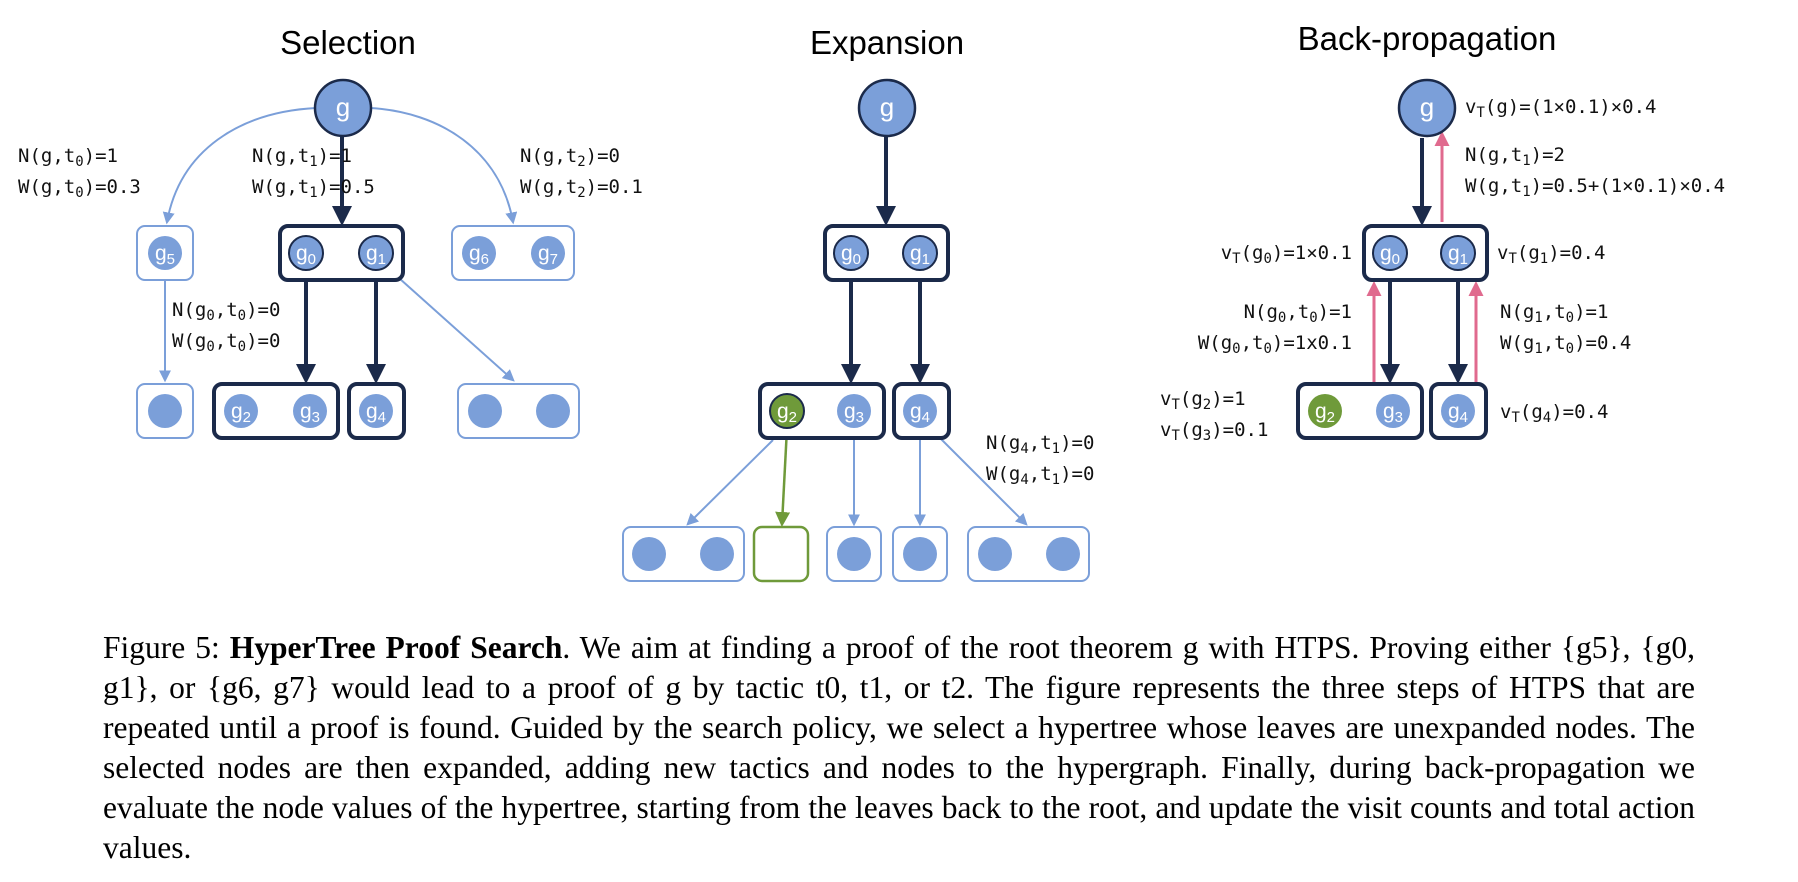  Describe the element at coordinates (479, 253) in the screenshot. I see `node-g6` at that location.